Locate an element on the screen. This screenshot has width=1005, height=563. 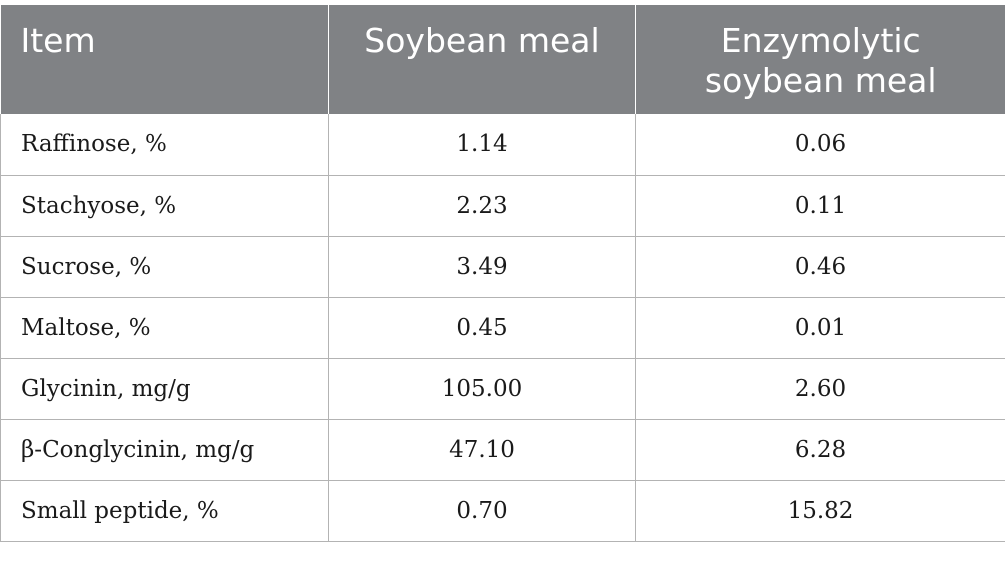
header-enzymolytic-soybean-meal: Enzymolytic soybean meal is located at coordinates (820, 59).